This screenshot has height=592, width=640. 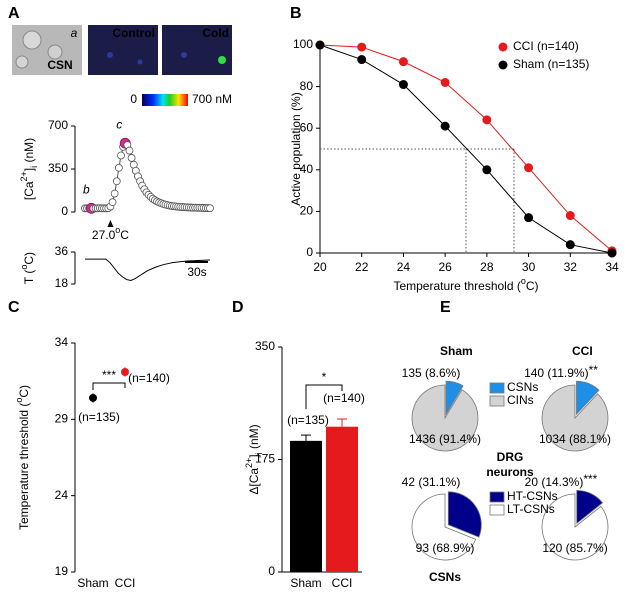 I want to click on axis-title-part: [Ca, so click(x=29, y=190).